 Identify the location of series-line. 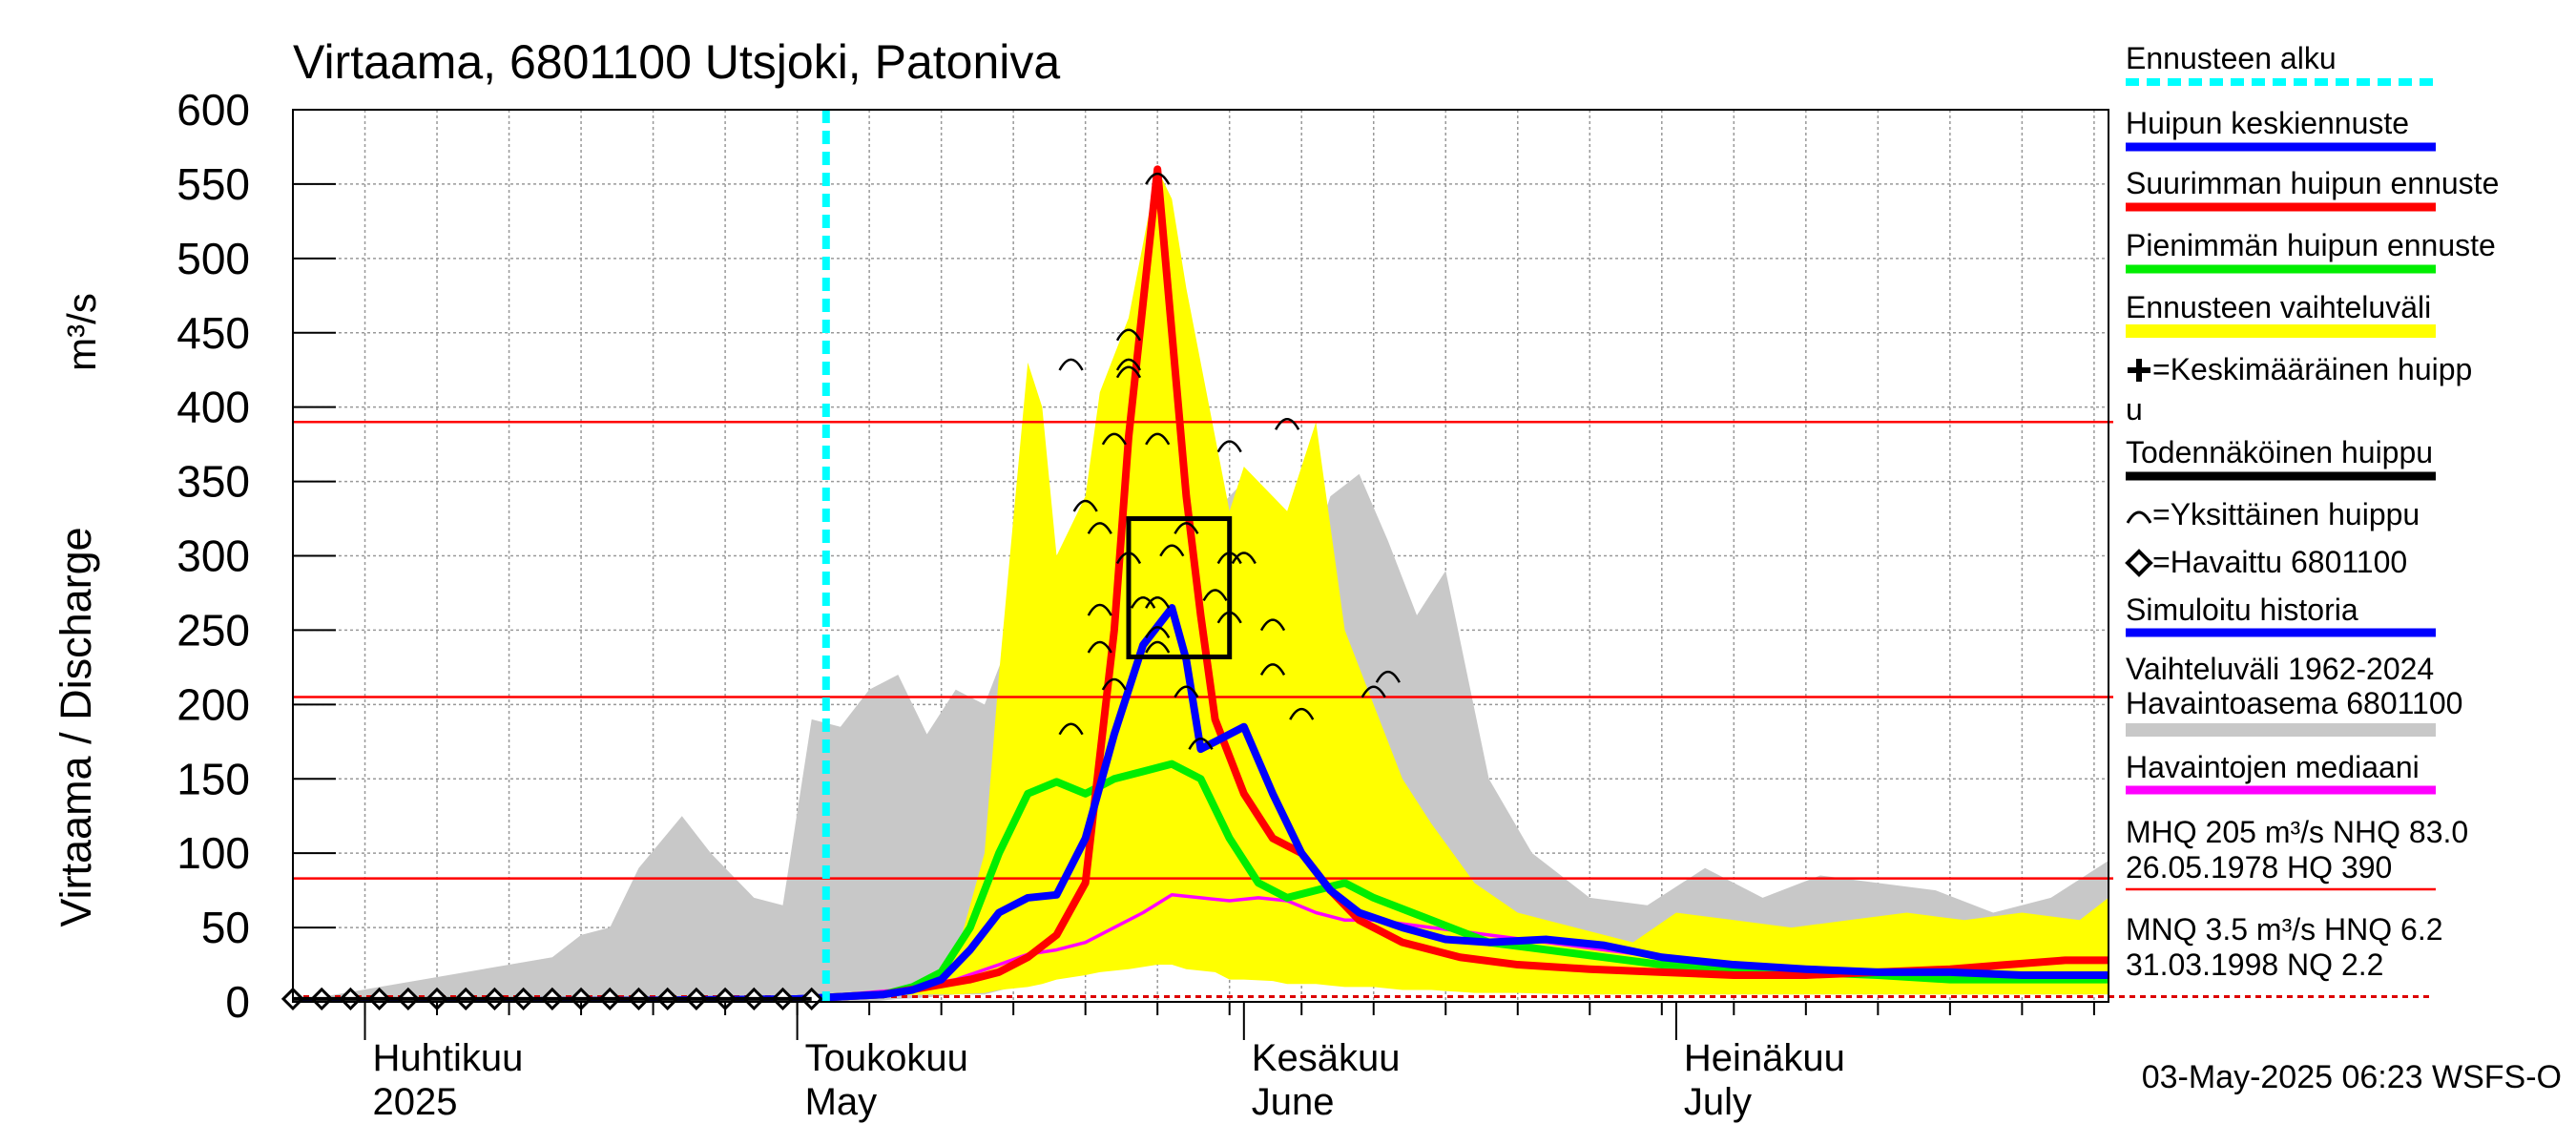
(1467, 881).